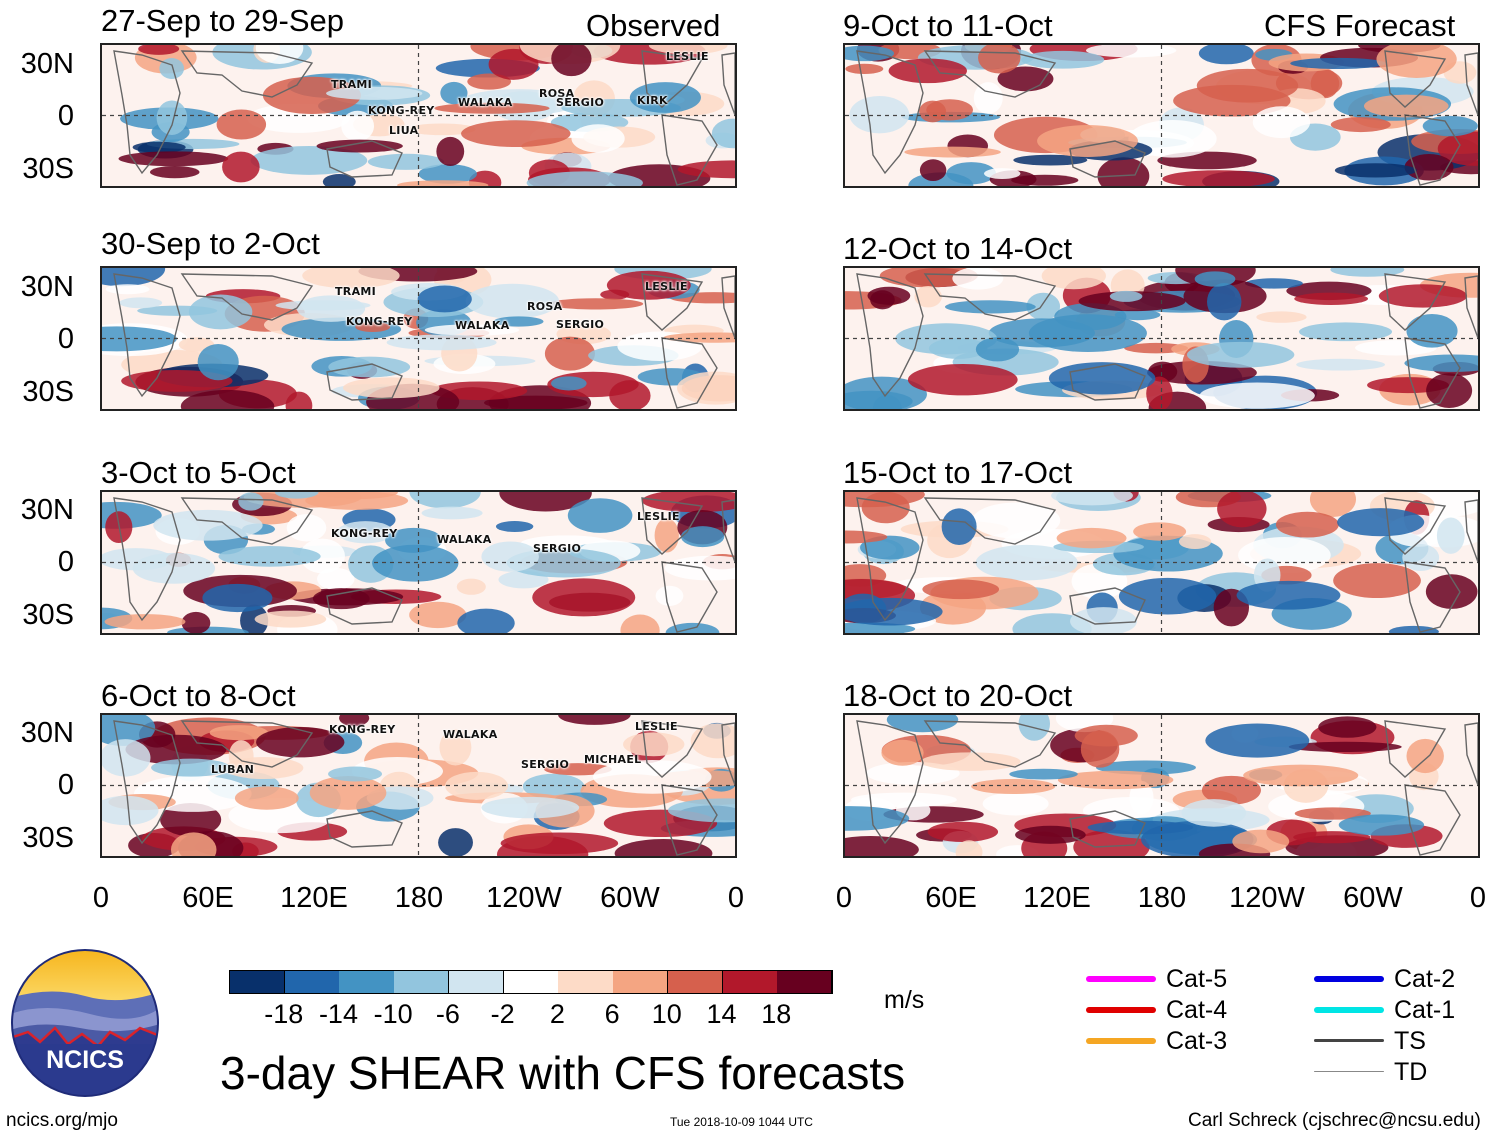 This screenshot has width=1510, height=1137. I want to click on colorbar-tick-label: 6, so click(612, 1014).